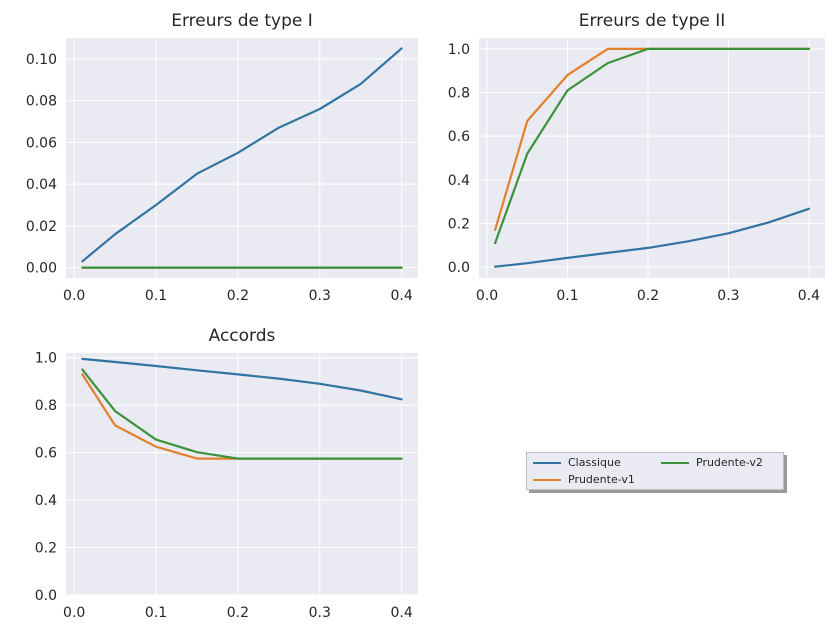 This screenshot has width=828, height=625. Describe the element at coordinates (41, 185) in the screenshot. I see `y-tick-label: 0.04` at that location.